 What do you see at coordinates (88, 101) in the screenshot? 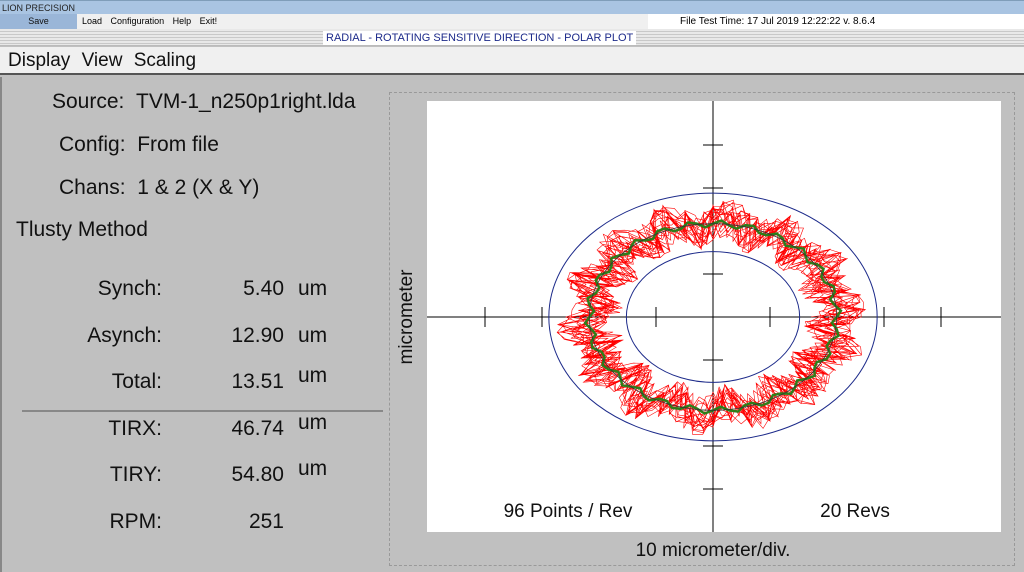
I see `source-label: Source:` at bounding box center [88, 101].